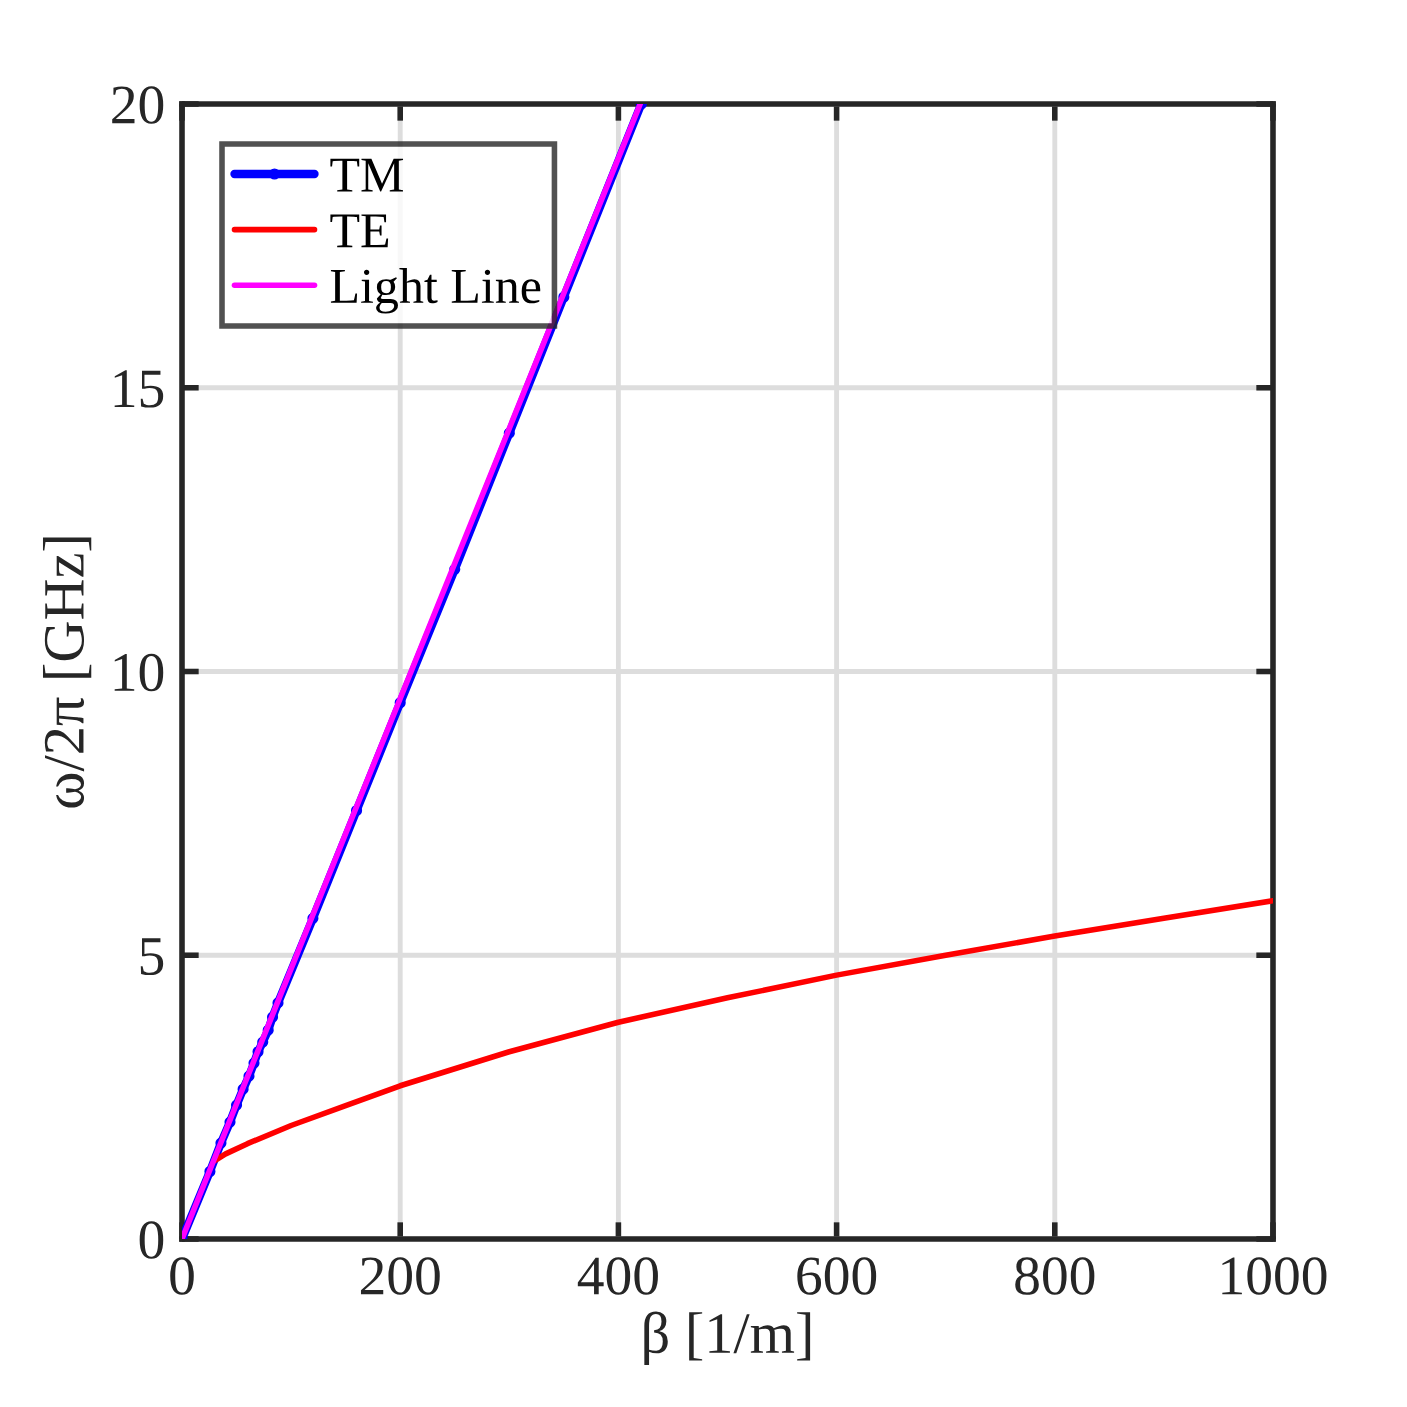 The image size is (1407, 1407). I want to click on legend-label: Light Line, so click(435, 291).